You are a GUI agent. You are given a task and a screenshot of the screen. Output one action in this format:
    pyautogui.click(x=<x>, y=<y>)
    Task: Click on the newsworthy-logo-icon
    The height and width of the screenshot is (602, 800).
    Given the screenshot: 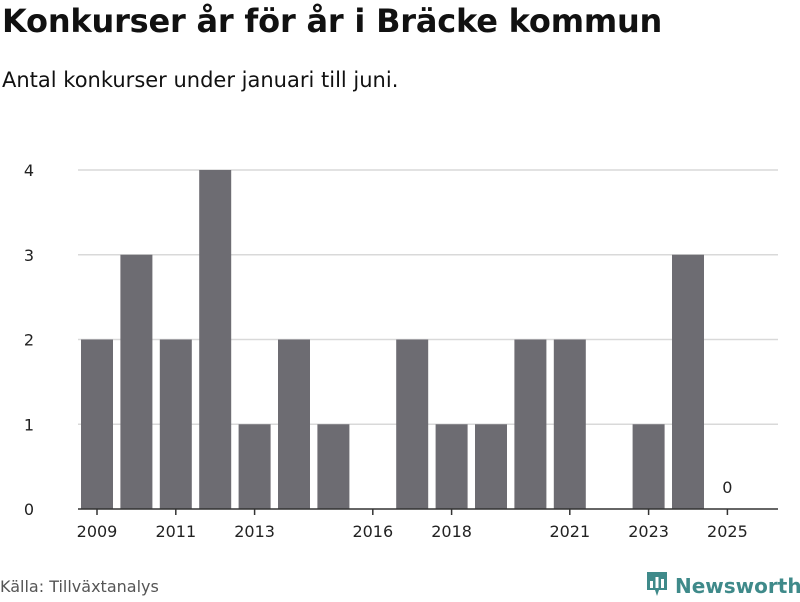 What is the action you would take?
    pyautogui.click(x=657, y=586)
    